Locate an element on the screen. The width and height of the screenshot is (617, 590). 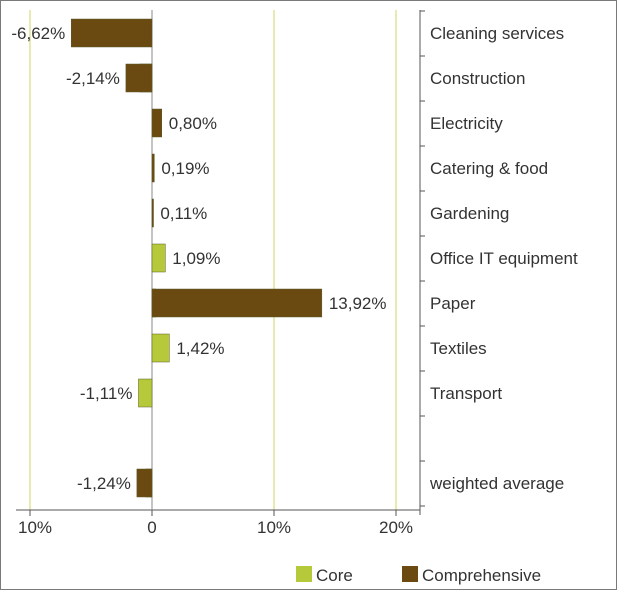
x-tick-labels: 10% 0 10% 20% is located at coordinates (215, 527).